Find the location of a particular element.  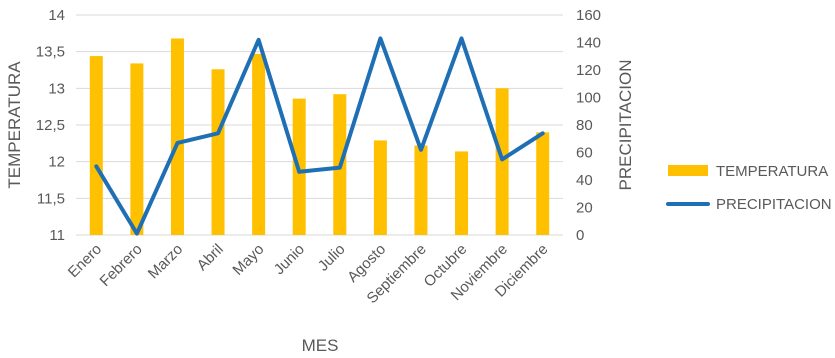

left-axis-tick-label: 12 is located at coordinates (56, 162).